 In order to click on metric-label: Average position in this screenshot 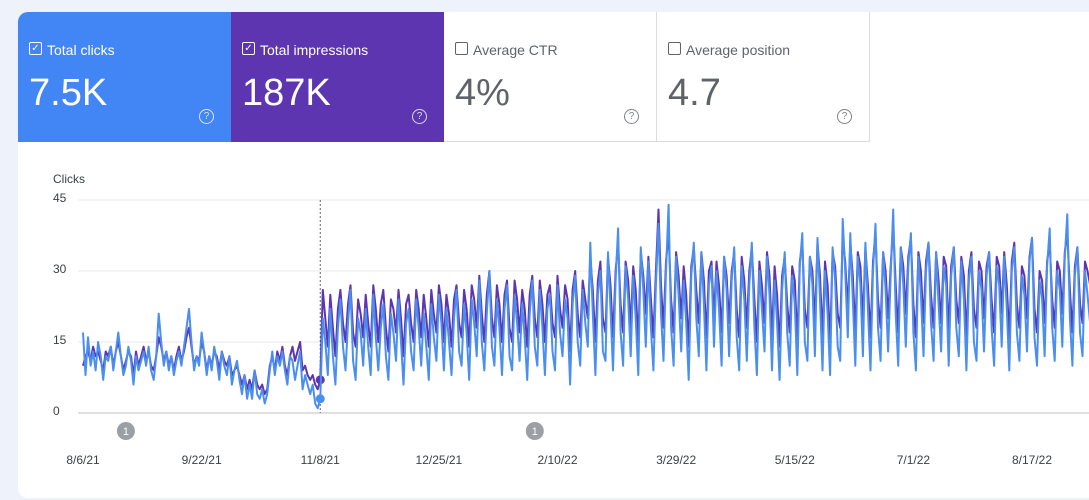, I will do `click(738, 50)`.